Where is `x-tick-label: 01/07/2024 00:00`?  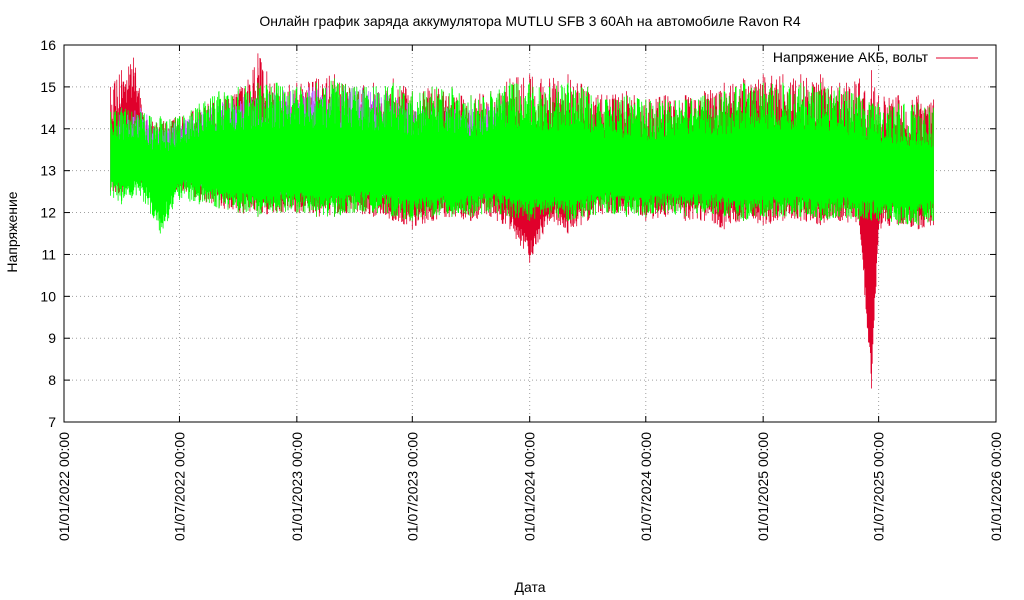 x-tick-label: 01/07/2024 00:00 is located at coordinates (646, 486).